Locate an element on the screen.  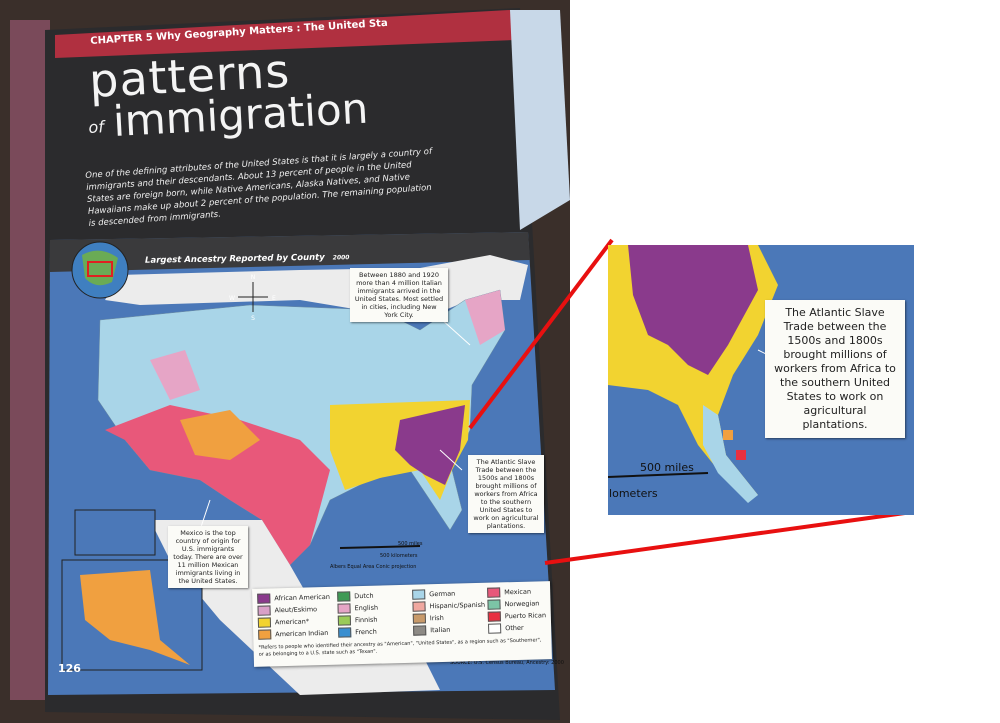
header-strip is located at coordinates (285, 34).